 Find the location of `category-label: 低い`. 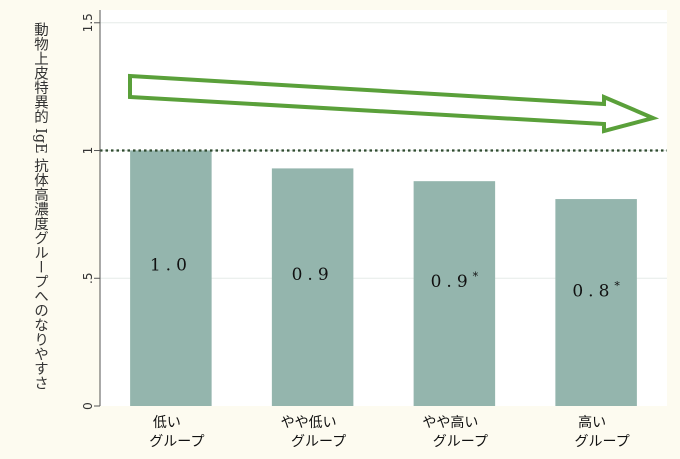

category-label: 低い is located at coordinates (167, 423).